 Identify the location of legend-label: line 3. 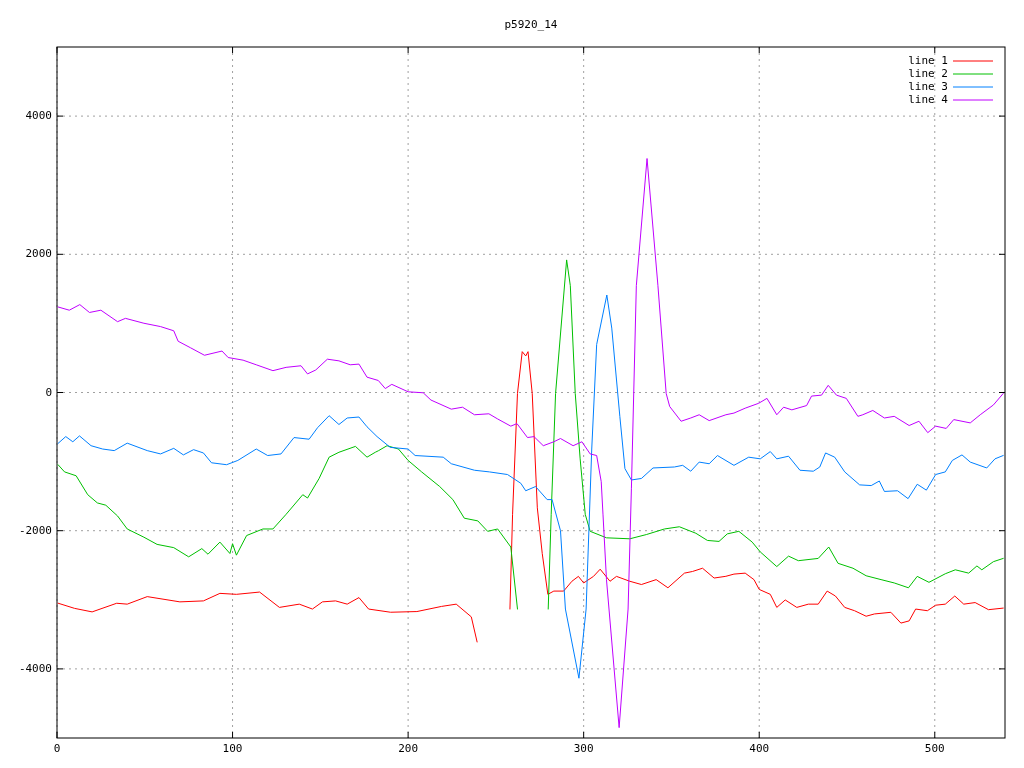
(928, 86).